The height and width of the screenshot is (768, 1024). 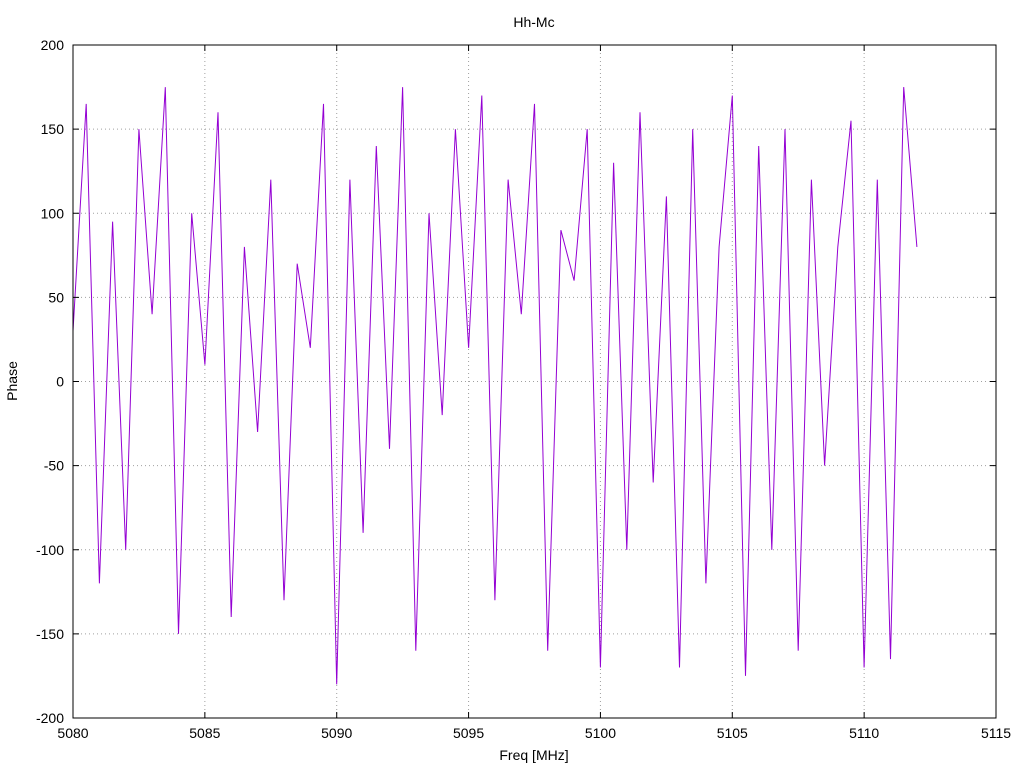 What do you see at coordinates (468, 733) in the screenshot?
I see `x-tick-label: 5095` at bounding box center [468, 733].